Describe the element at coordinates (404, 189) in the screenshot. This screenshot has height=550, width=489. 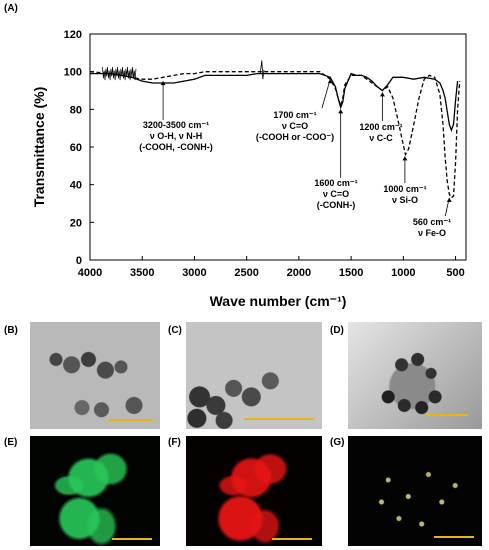
I see `annotation-label: 1000 cm⁻¹` at that location.